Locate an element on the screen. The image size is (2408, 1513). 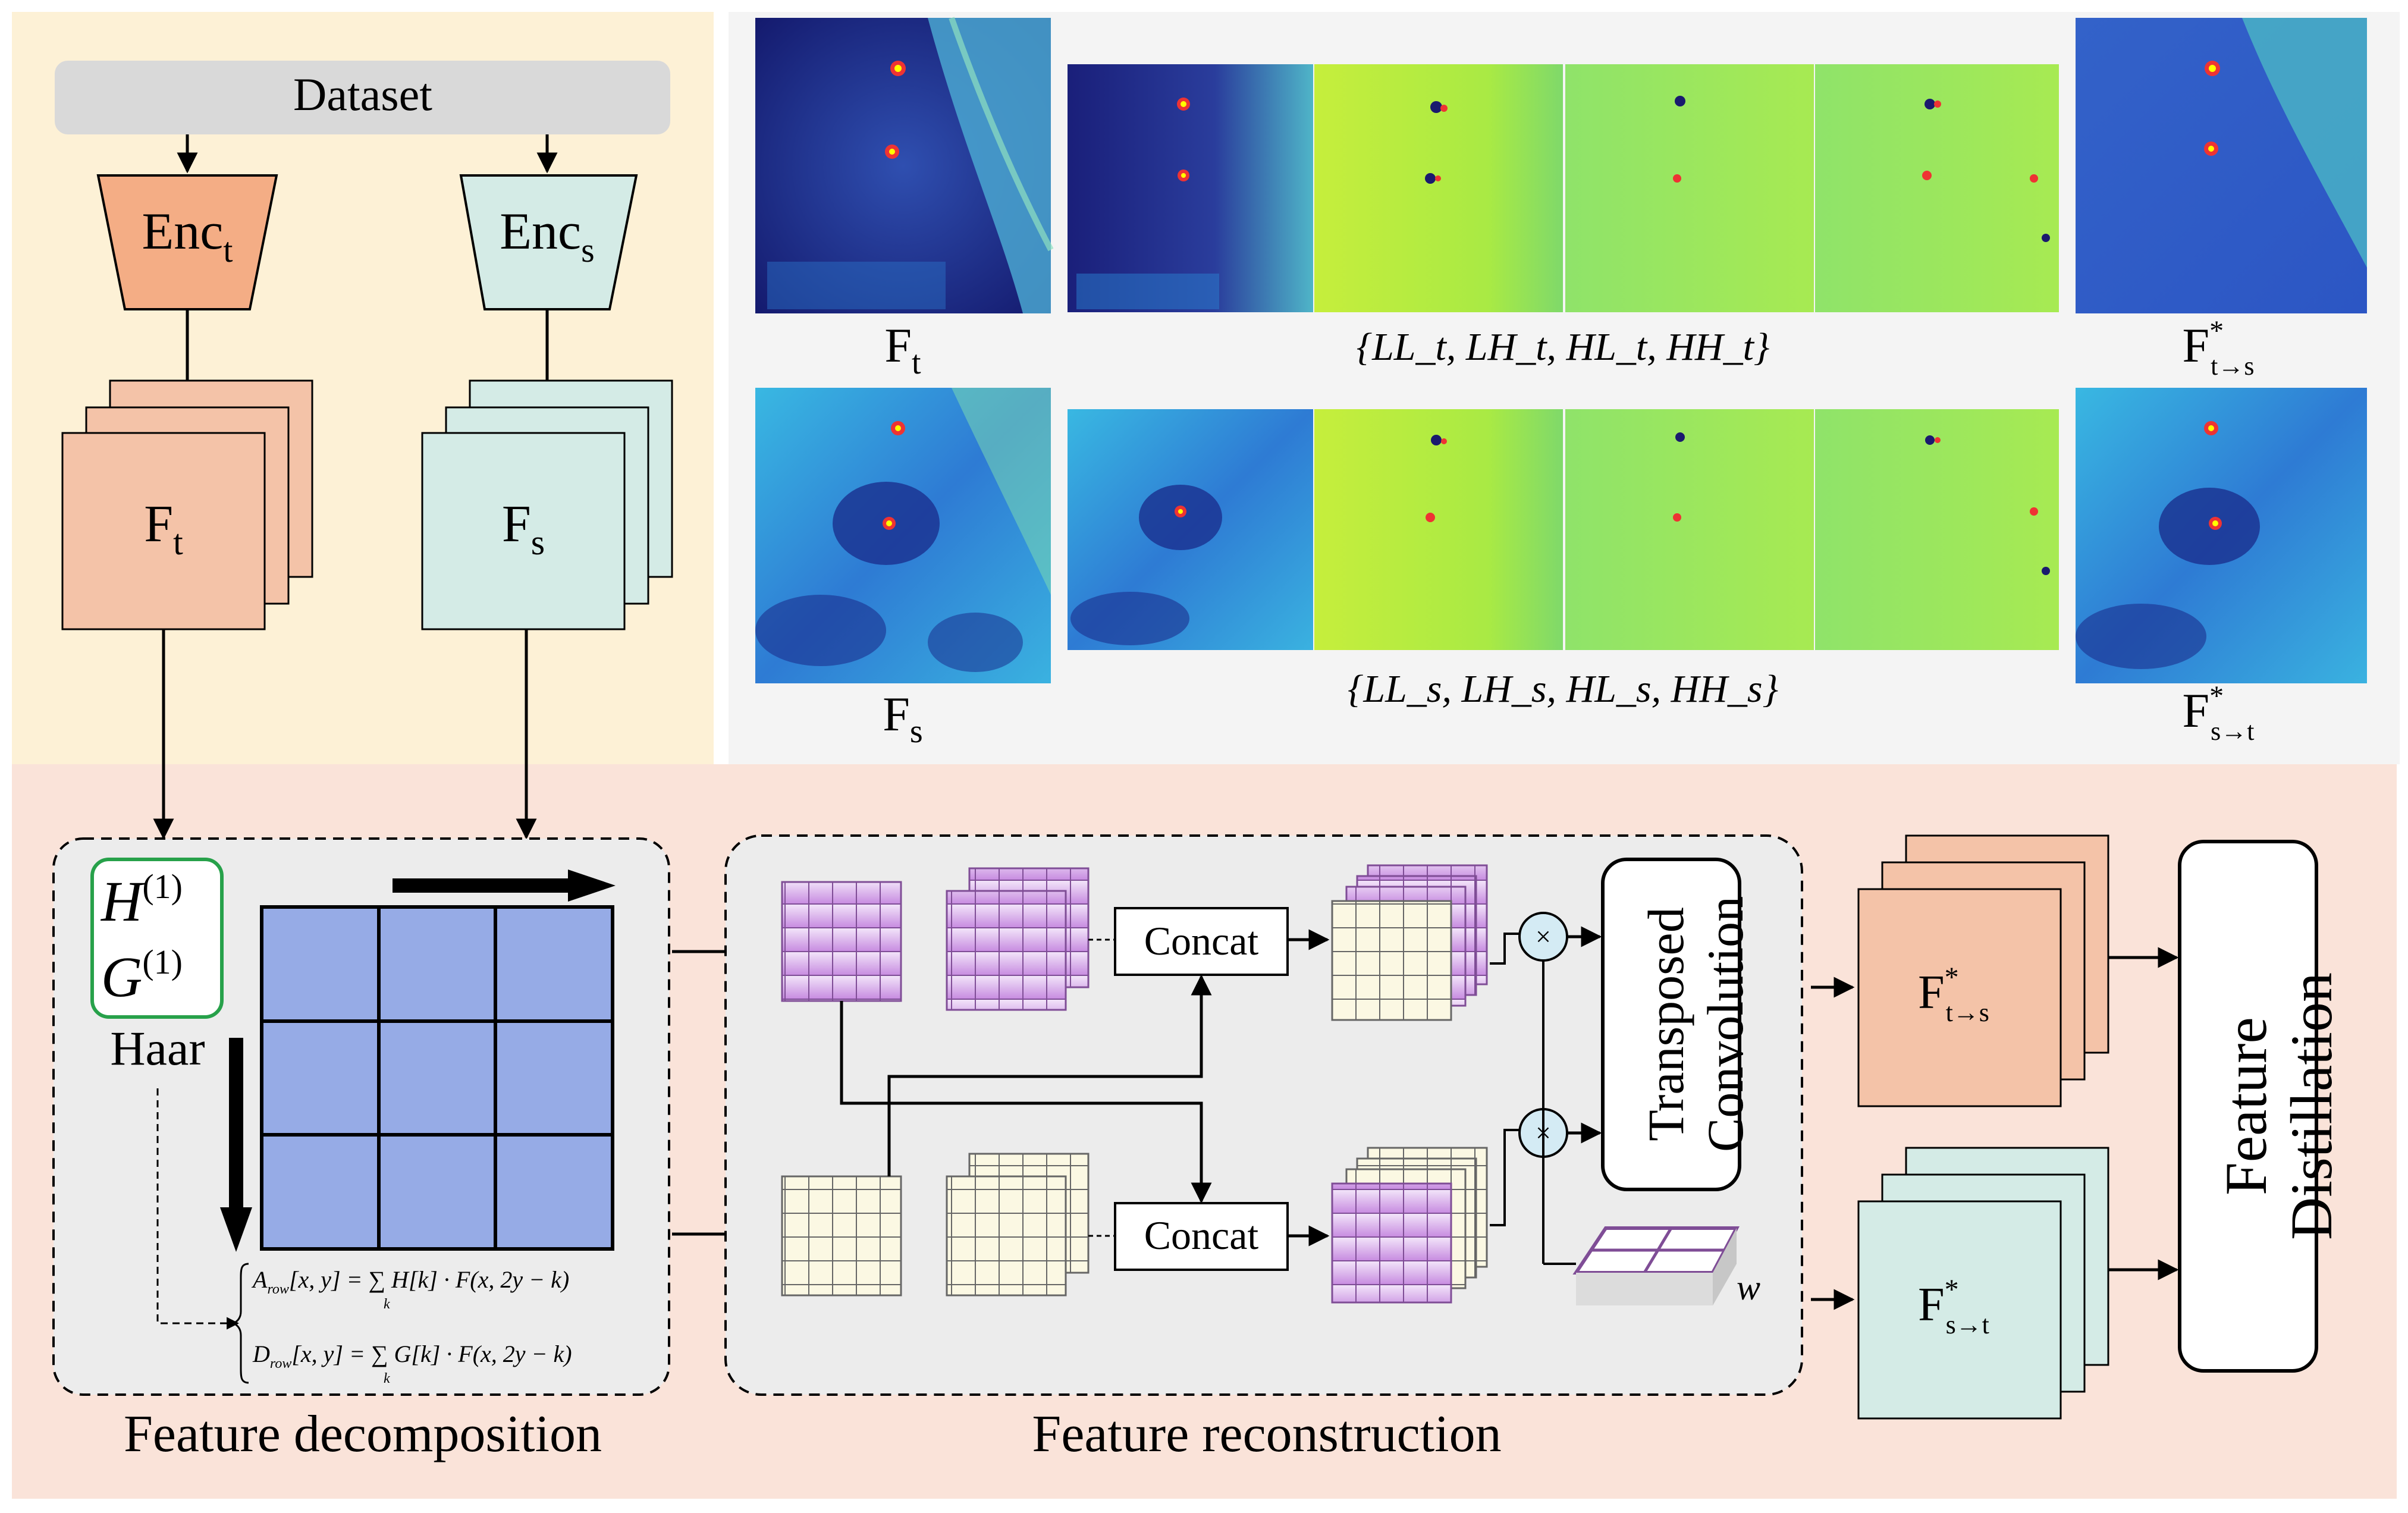
fs-label: F is located at coordinates (517, 524).